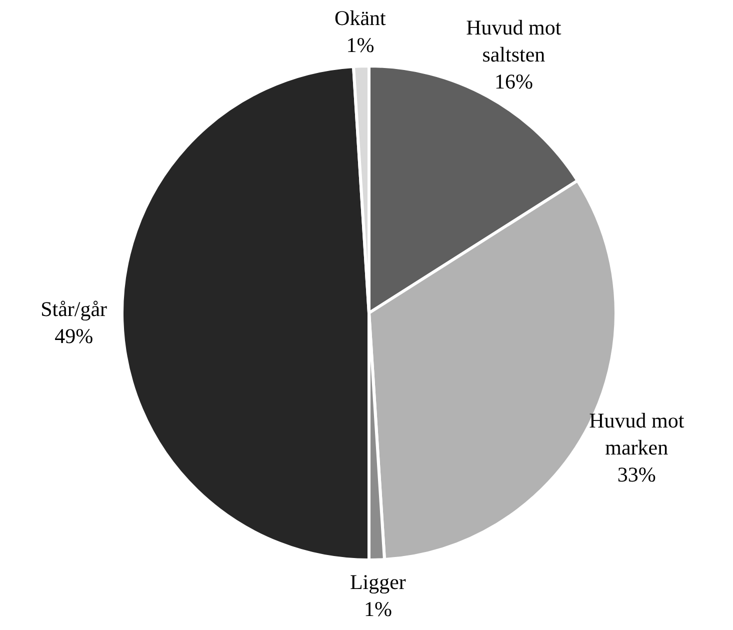  I want to click on data-label: 33%, so click(636, 474).